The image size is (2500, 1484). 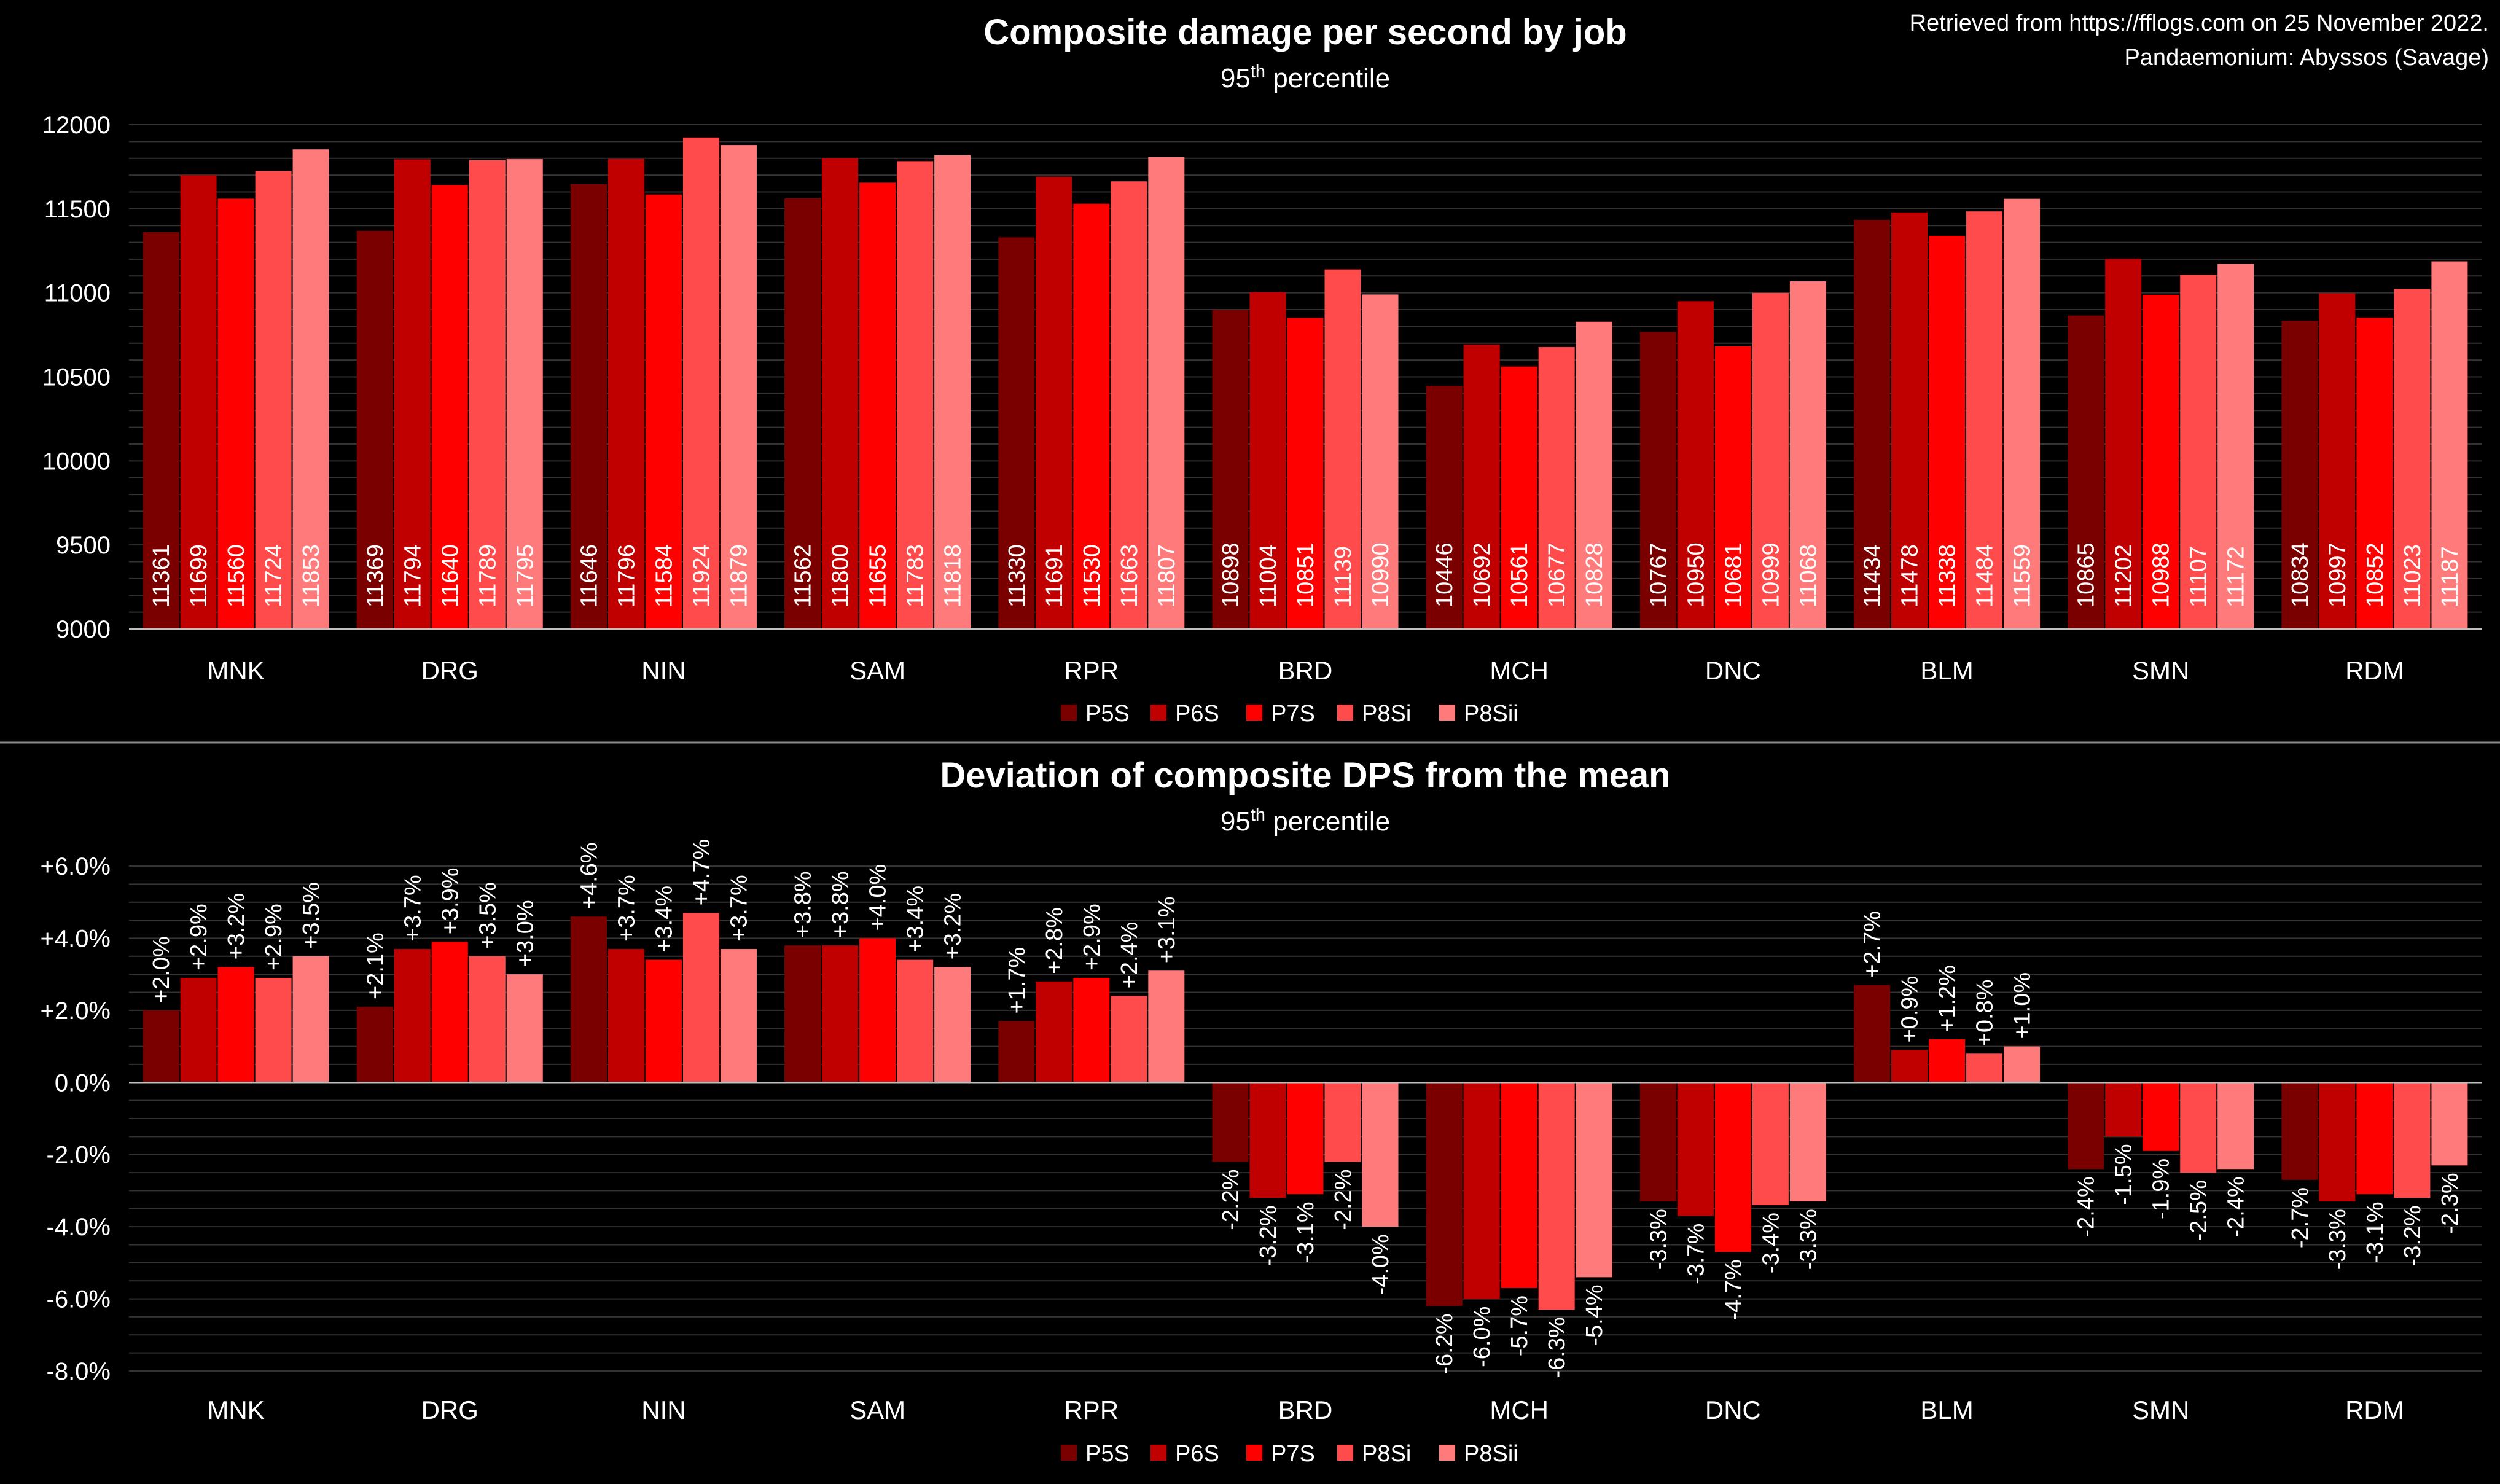 What do you see at coordinates (2087, 574) in the screenshot?
I see `dps-data-label: 10865` at bounding box center [2087, 574].